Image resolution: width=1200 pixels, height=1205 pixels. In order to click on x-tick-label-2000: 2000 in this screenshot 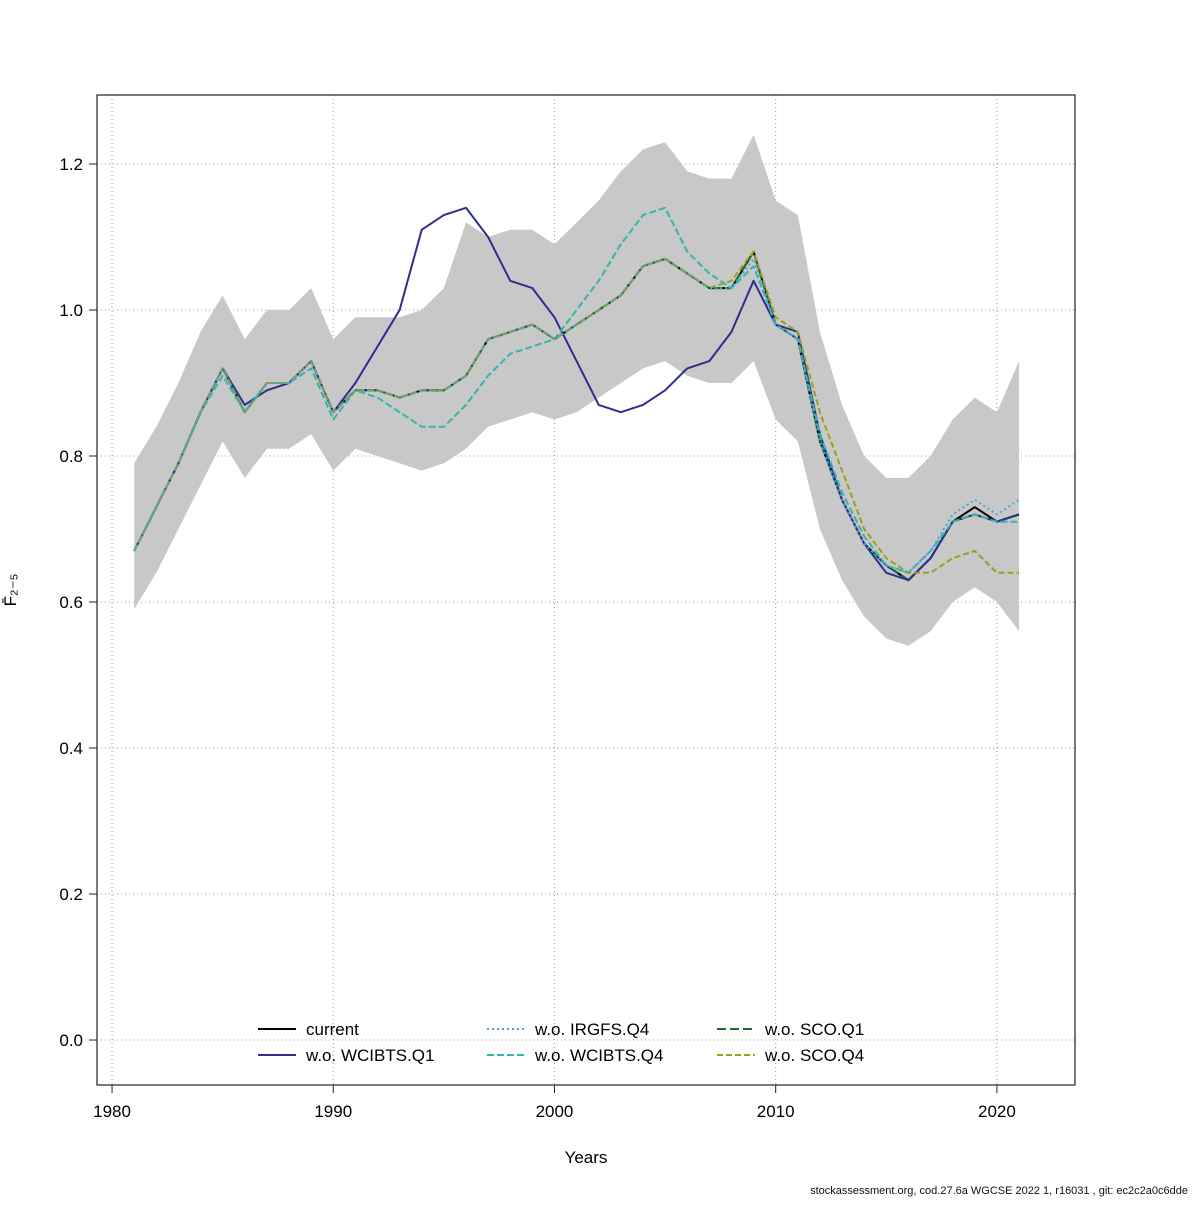, I will do `click(555, 1111)`.